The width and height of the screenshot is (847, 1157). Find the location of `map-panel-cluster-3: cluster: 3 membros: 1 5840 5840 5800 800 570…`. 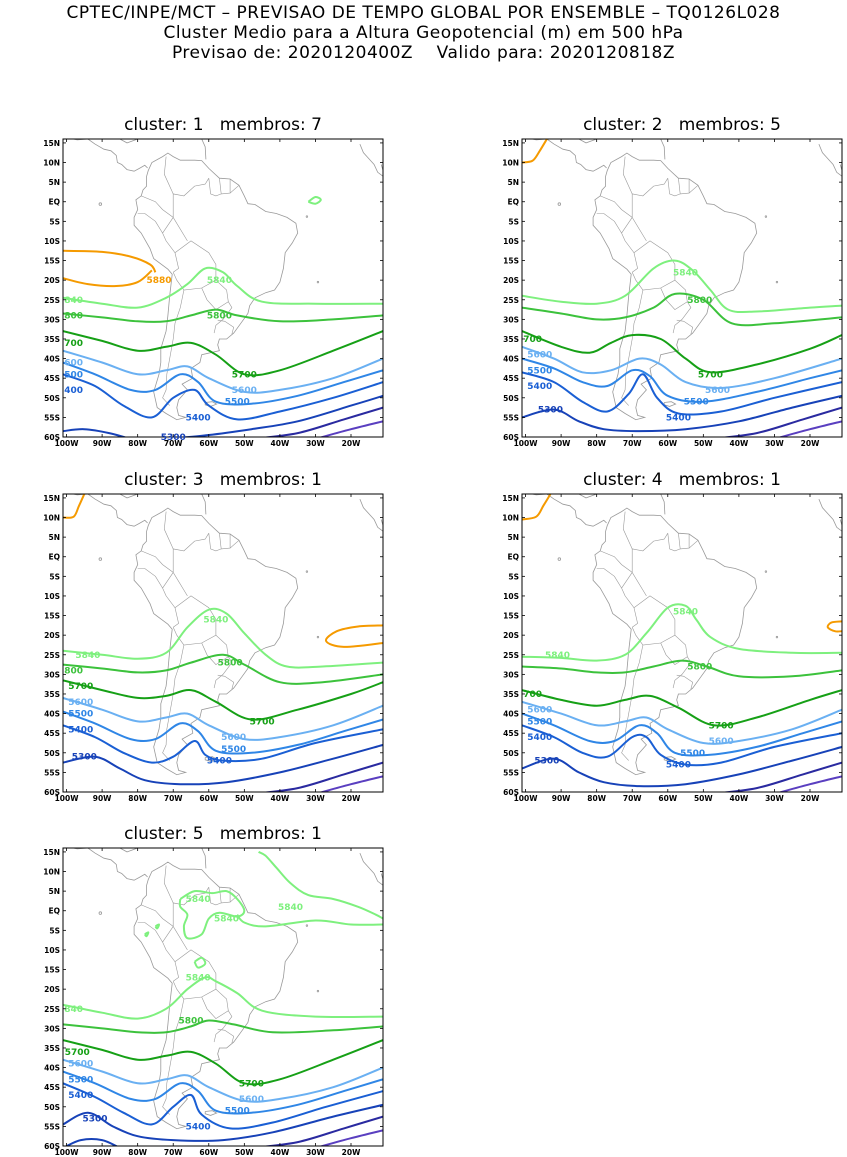

map-panel-cluster-3: cluster: 3 membros: 1 5840 5840 5800 800 570… is located at coordinates (213, 636).